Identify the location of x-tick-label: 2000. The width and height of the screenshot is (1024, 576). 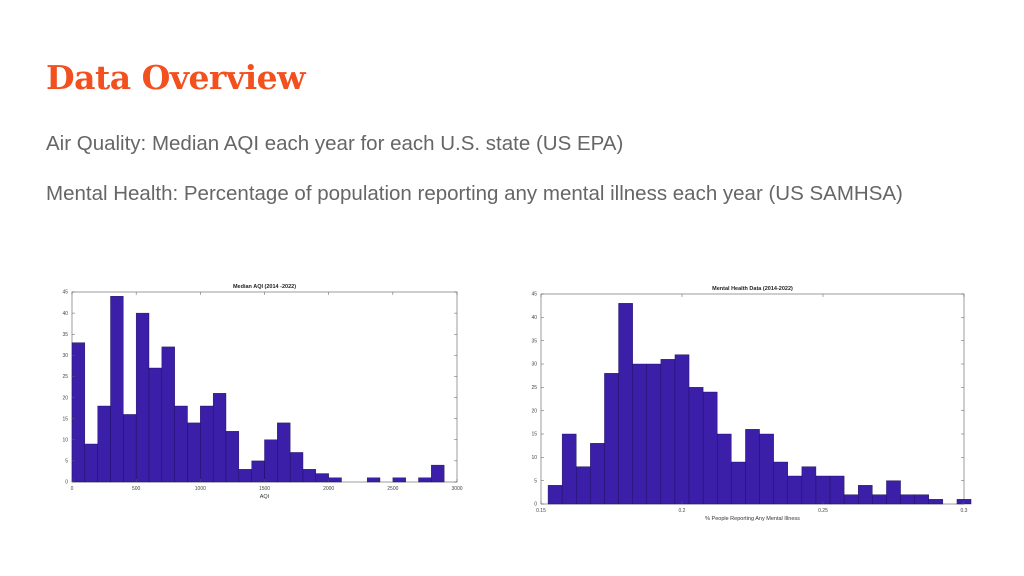
(328, 489).